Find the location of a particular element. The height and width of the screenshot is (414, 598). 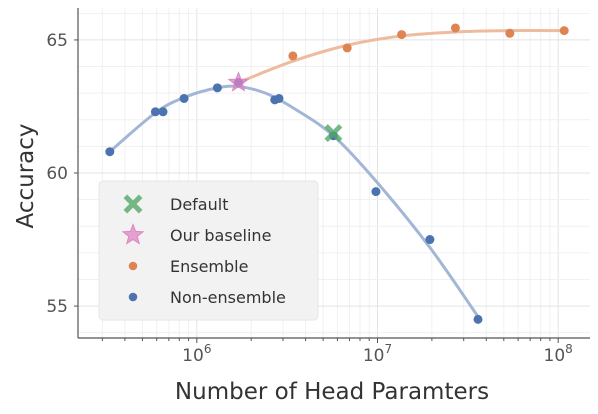

y-tick-label: 65 is located at coordinates (57, 41).